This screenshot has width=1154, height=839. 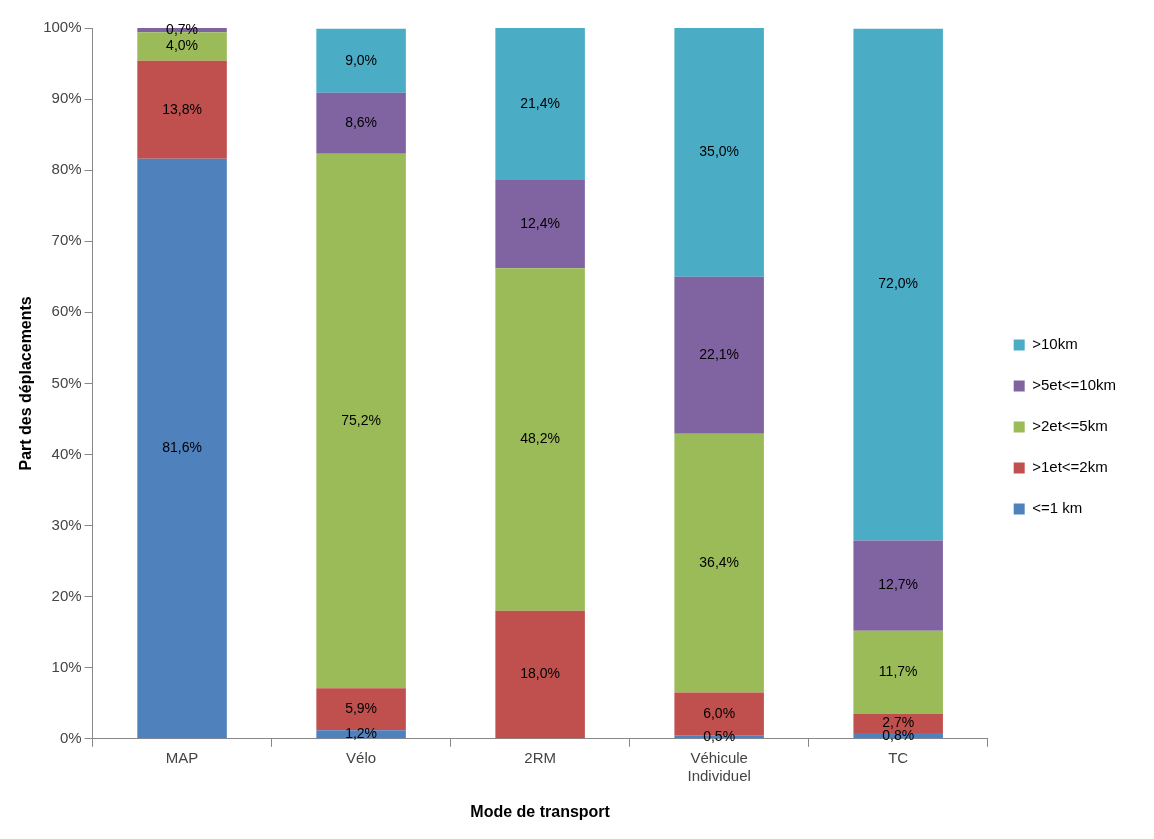 I want to click on y-tick-label: 100%, so click(x=62, y=27).